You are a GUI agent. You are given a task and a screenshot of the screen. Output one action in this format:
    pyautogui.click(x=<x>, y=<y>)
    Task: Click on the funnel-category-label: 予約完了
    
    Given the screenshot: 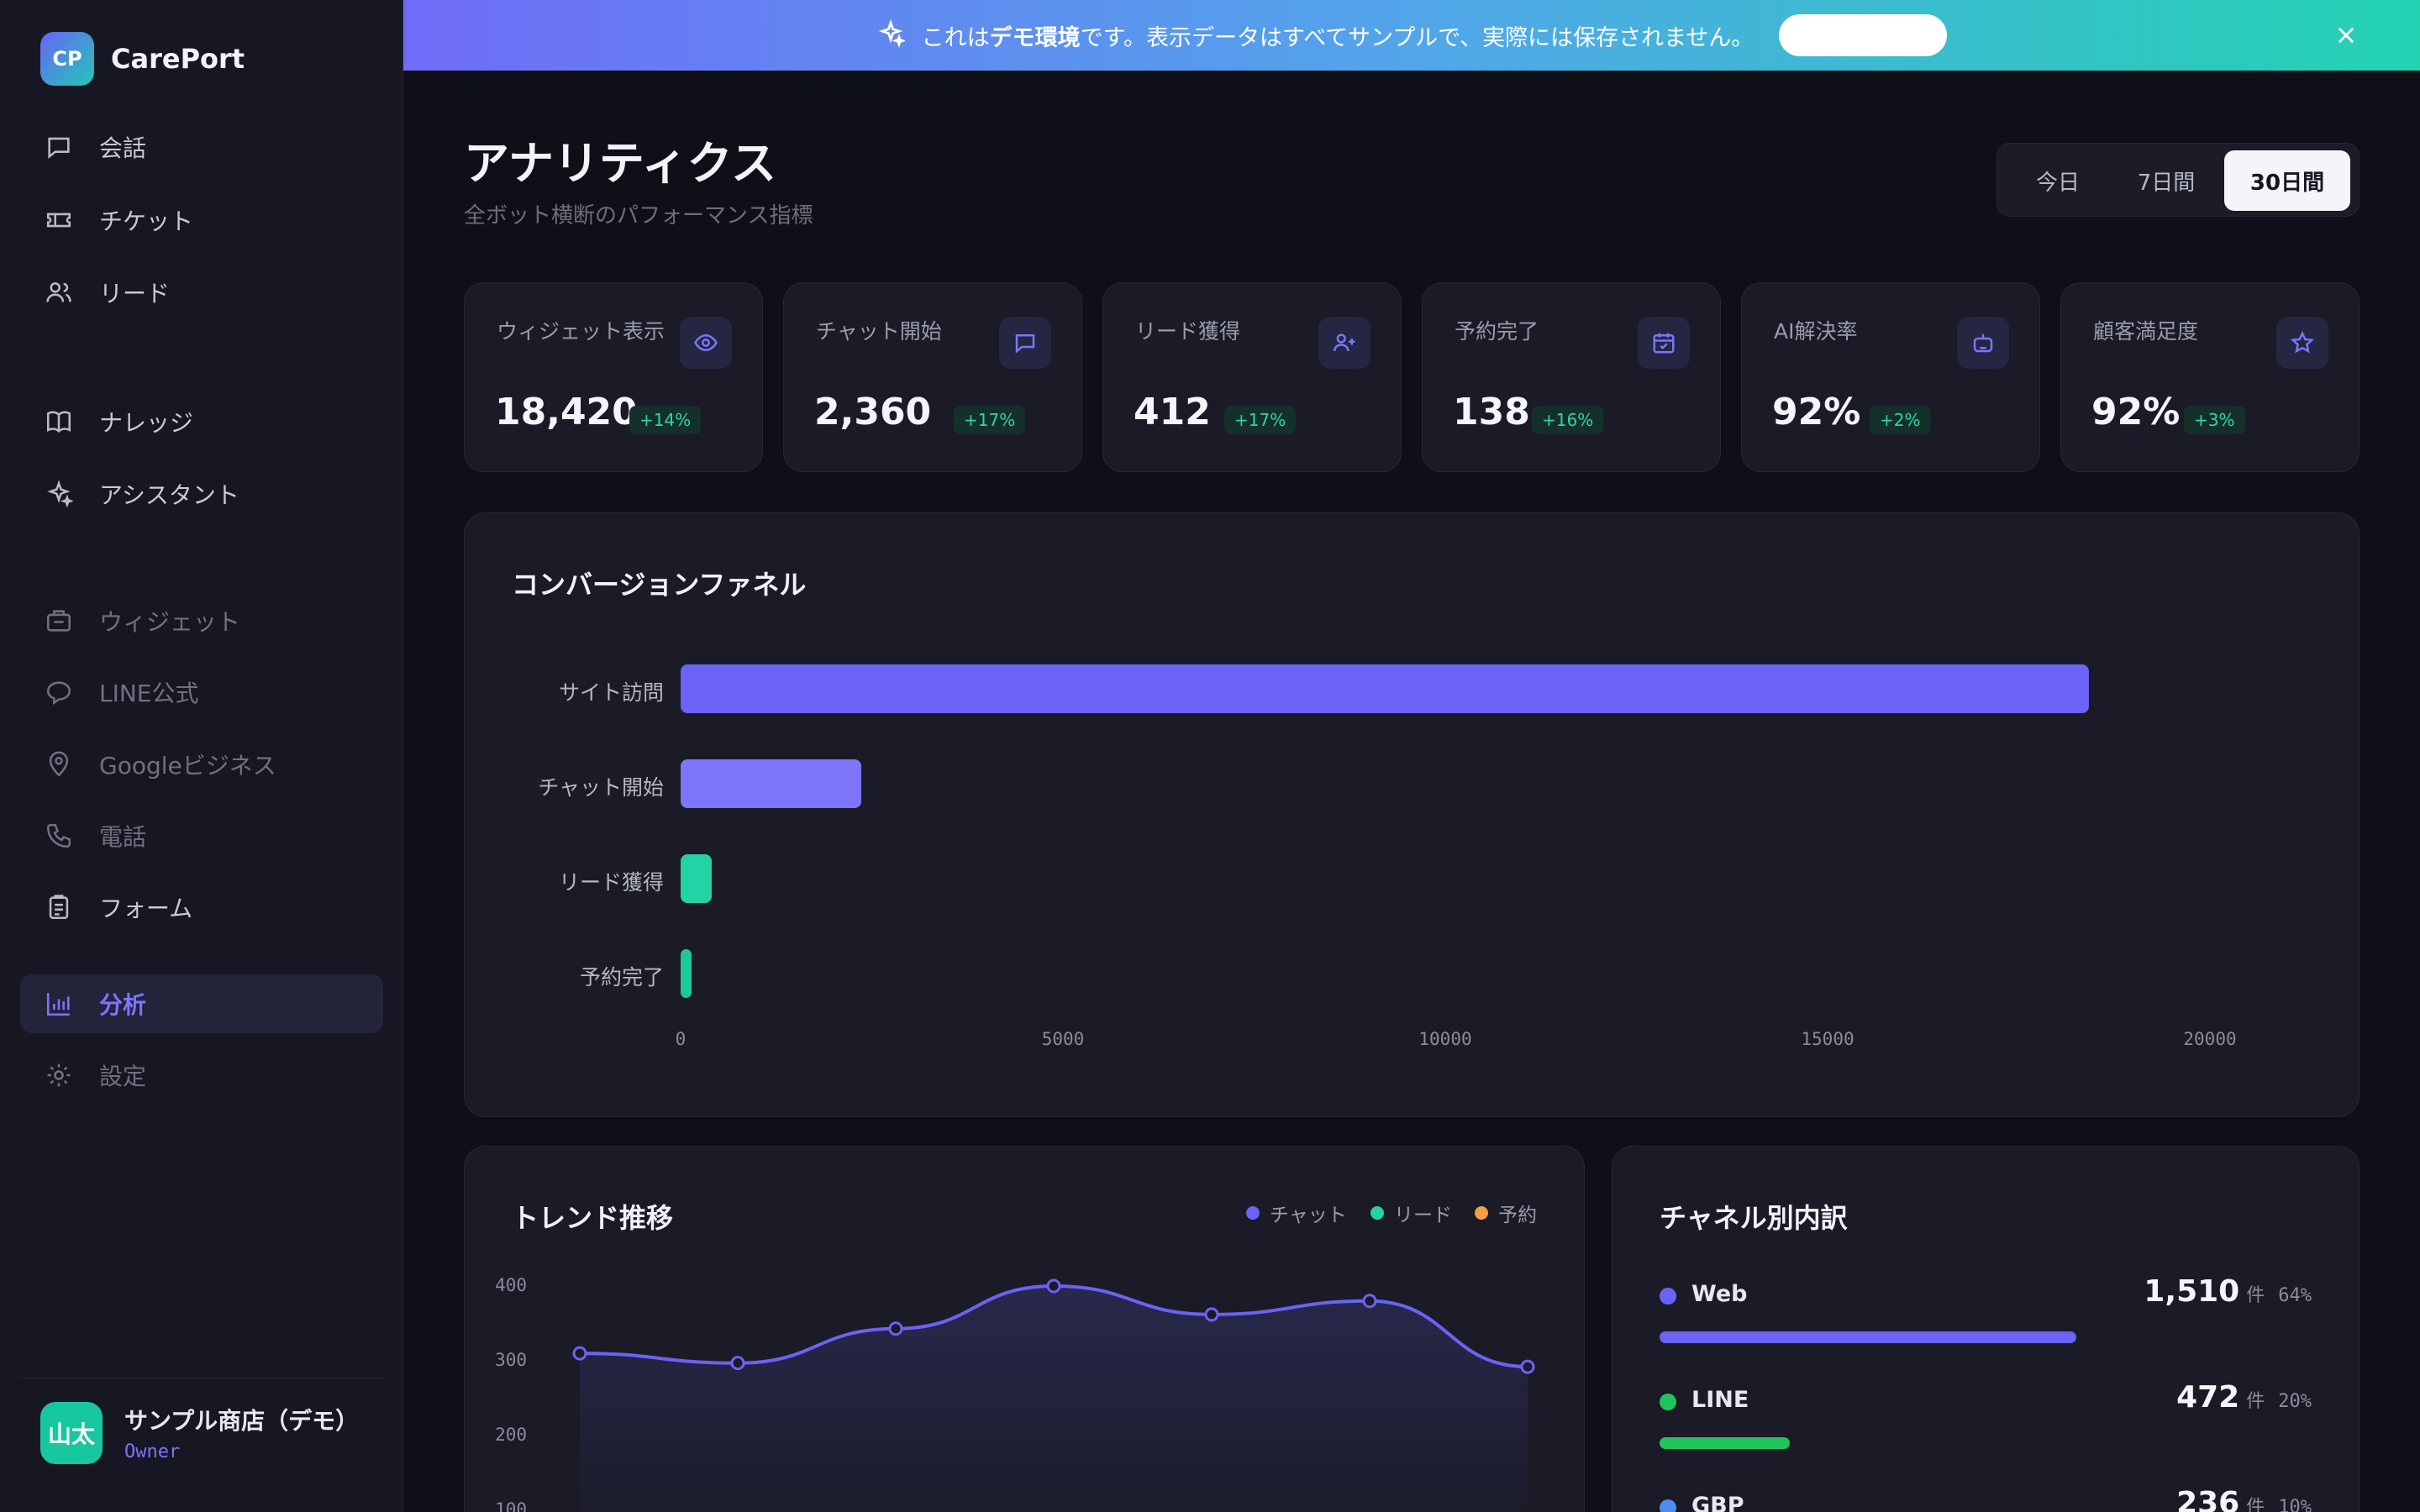 What is the action you would take?
    pyautogui.click(x=621, y=977)
    